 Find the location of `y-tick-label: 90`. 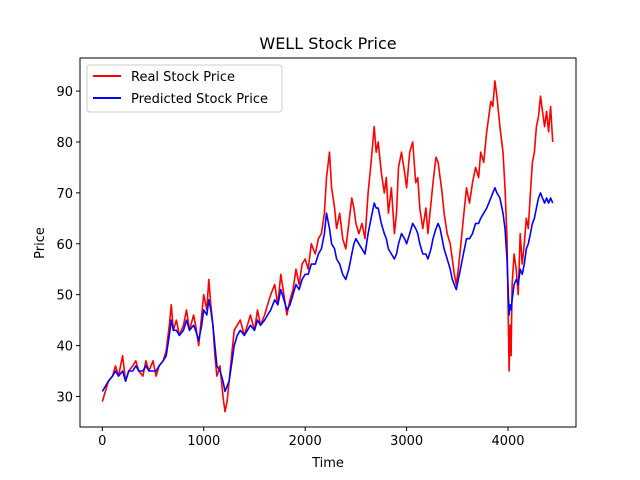

y-tick-label: 90 is located at coordinates (64, 92).